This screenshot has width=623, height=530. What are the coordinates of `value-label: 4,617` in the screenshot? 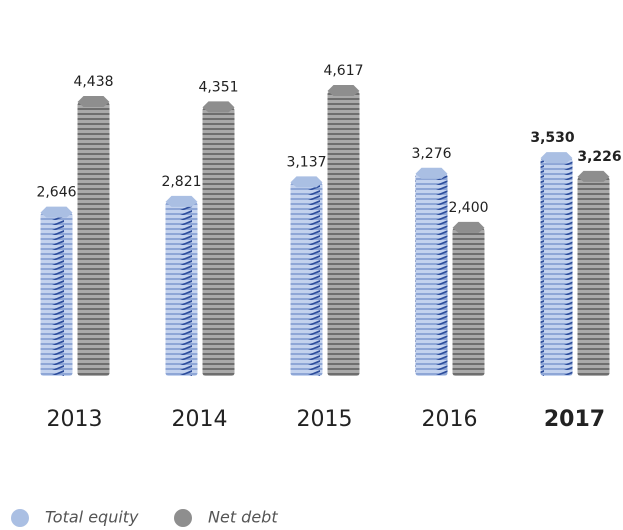 It's located at (343, 71).